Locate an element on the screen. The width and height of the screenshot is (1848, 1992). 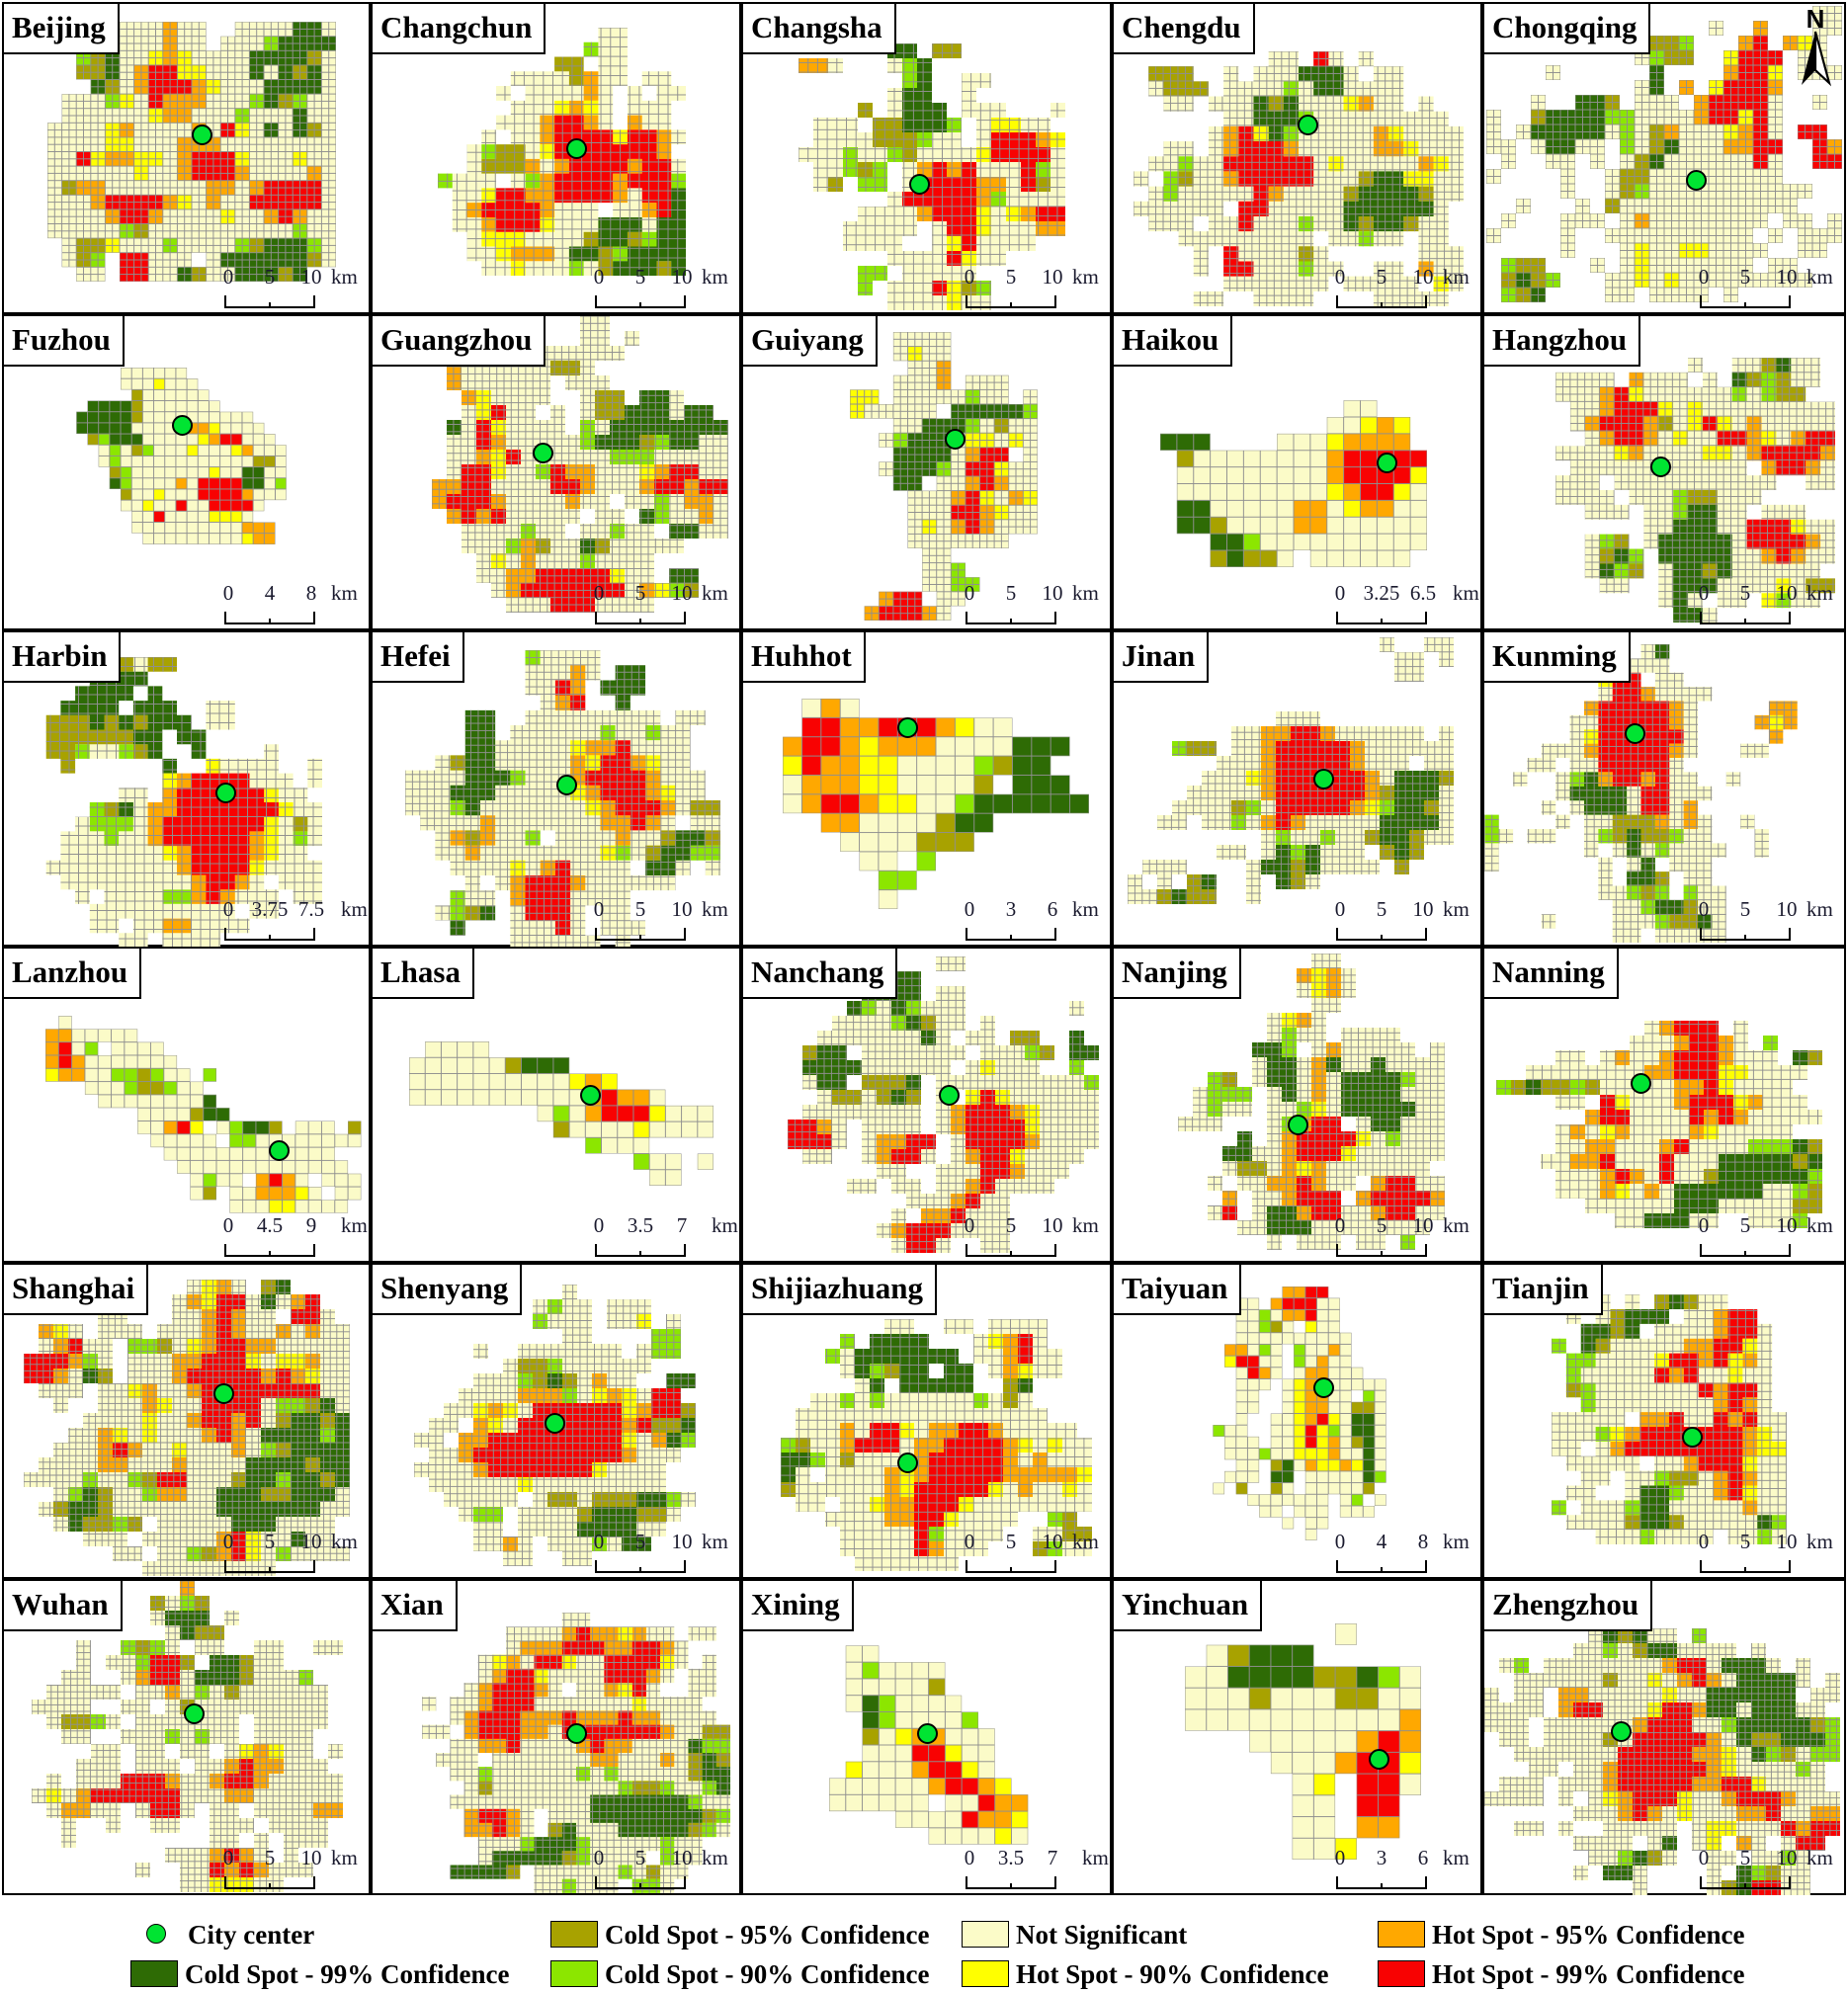
svg-text: N is located at coordinates (1815, 20).